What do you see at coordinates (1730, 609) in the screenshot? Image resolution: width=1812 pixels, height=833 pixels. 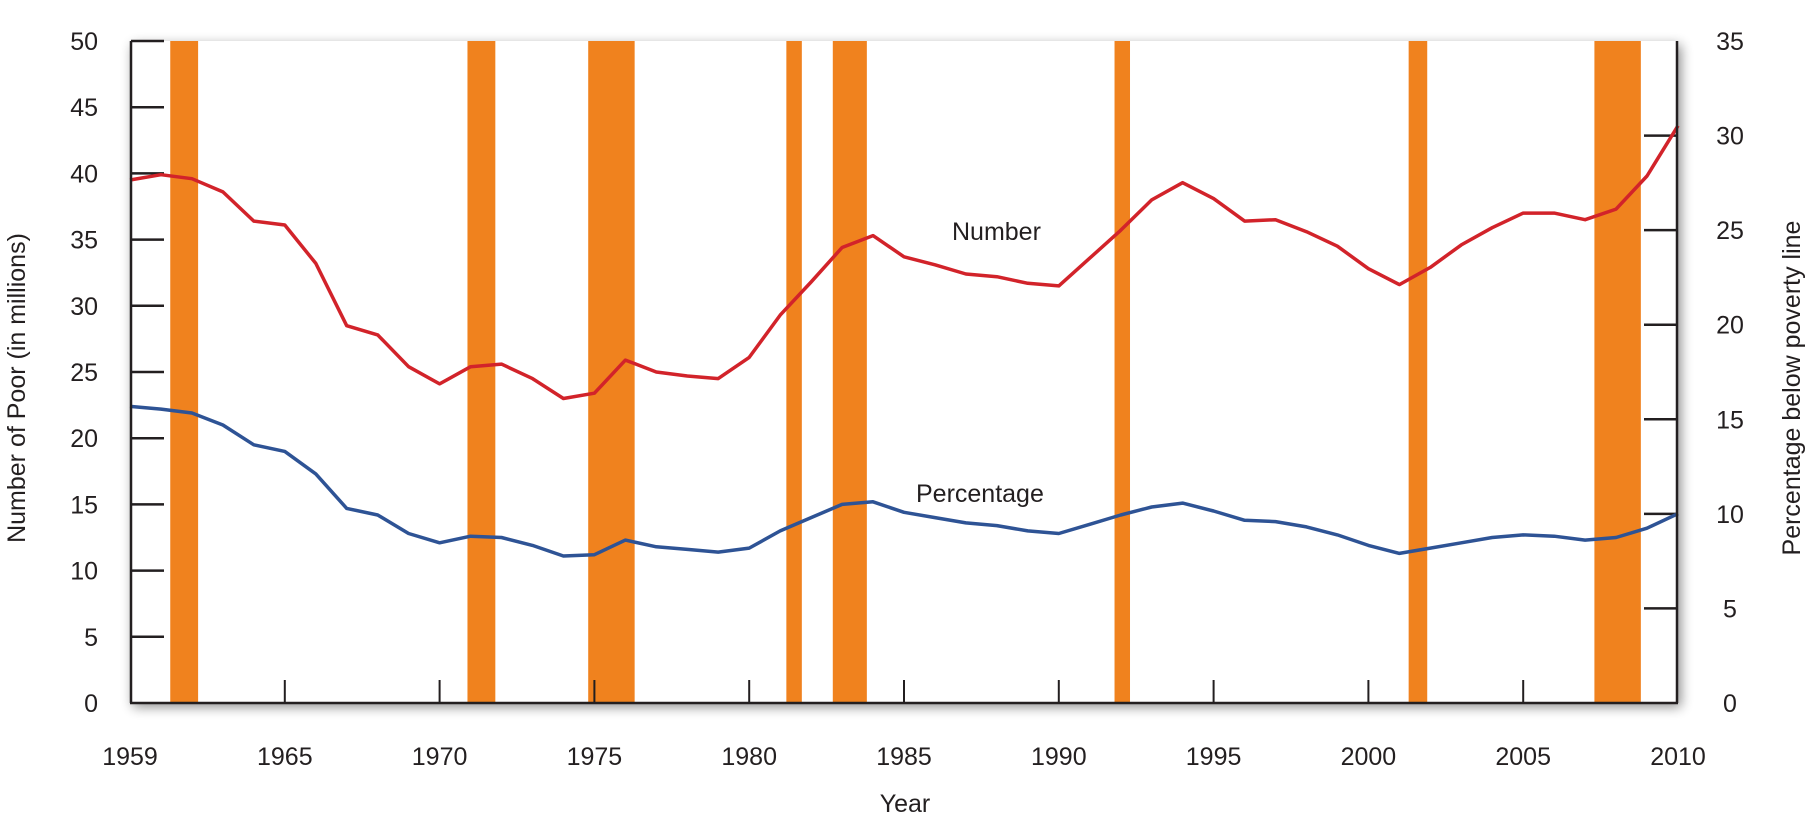 I see `y-right-tick-label: 5` at bounding box center [1730, 609].